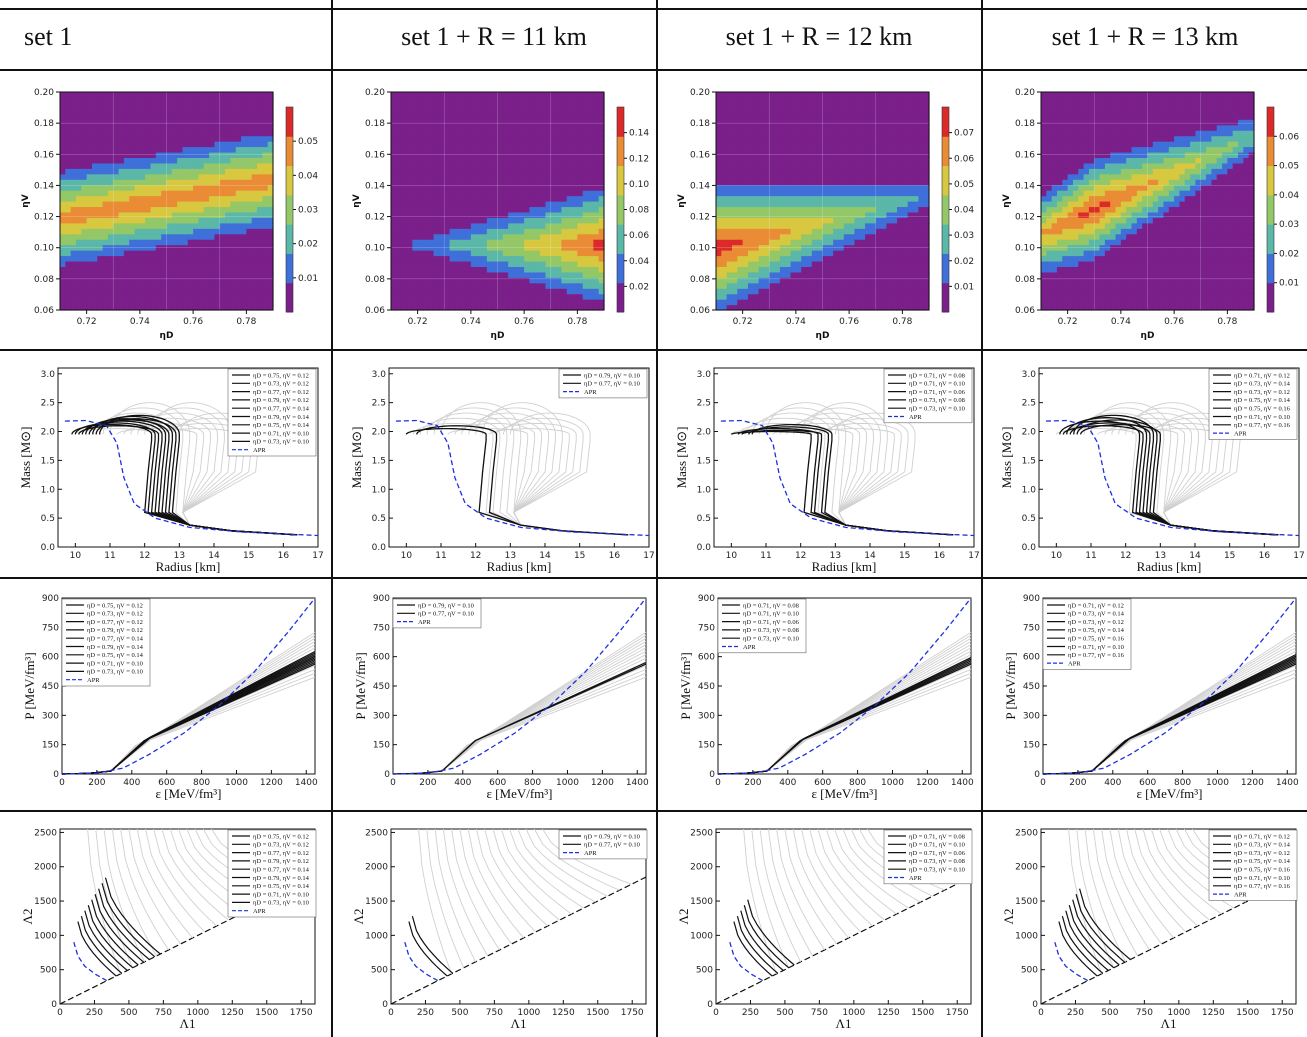  Describe the element at coordinates (471, 322) in the screenshot. I see `x-tick-label: 0.74` at that location.